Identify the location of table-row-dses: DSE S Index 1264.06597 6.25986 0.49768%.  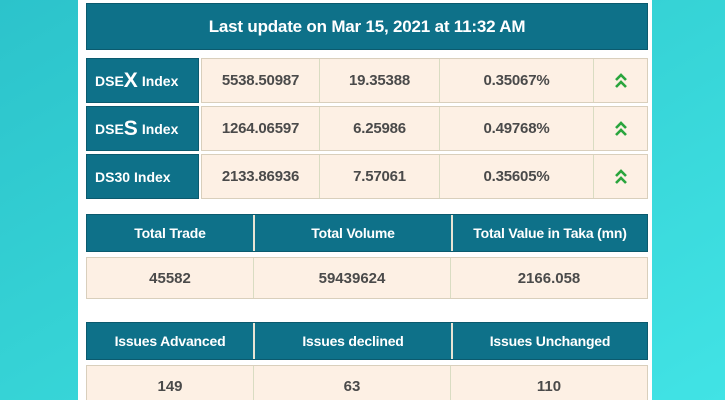
(367, 128).